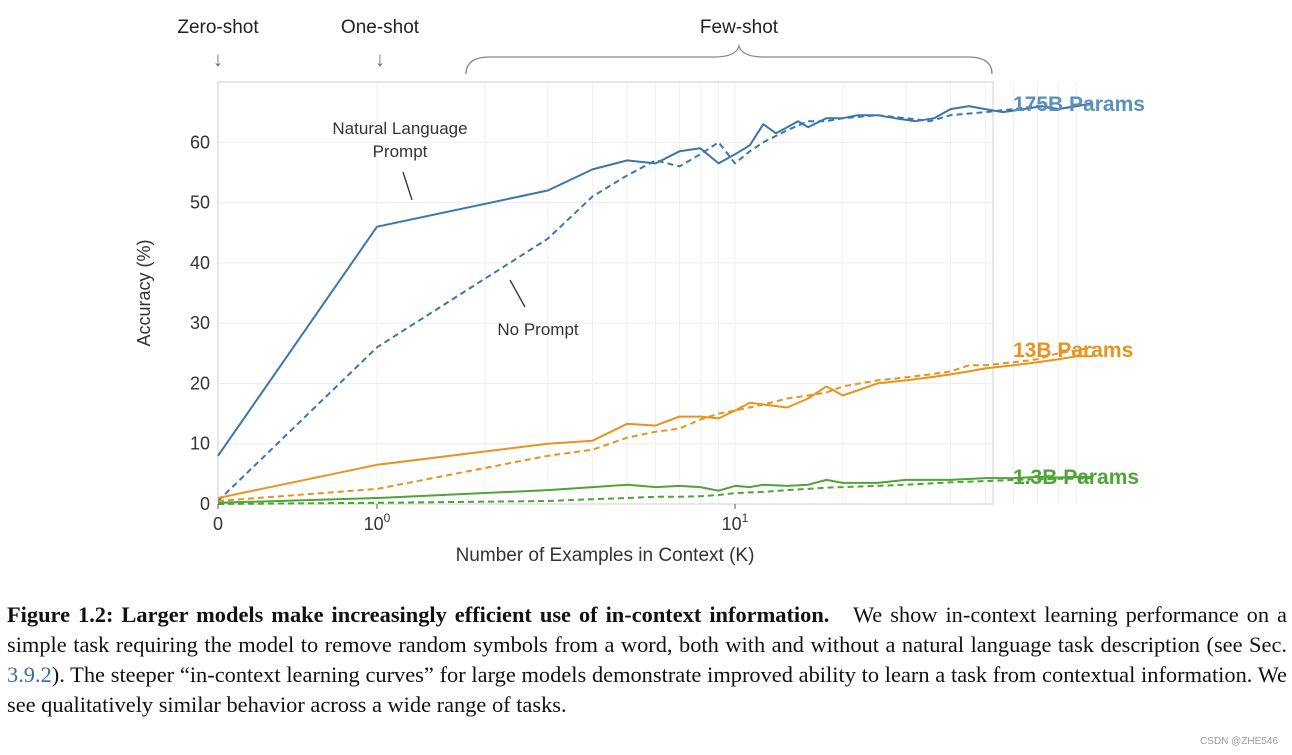 The height and width of the screenshot is (755, 1292). What do you see at coordinates (200, 444) in the screenshot?
I see `y-tick-label-1: 10` at bounding box center [200, 444].